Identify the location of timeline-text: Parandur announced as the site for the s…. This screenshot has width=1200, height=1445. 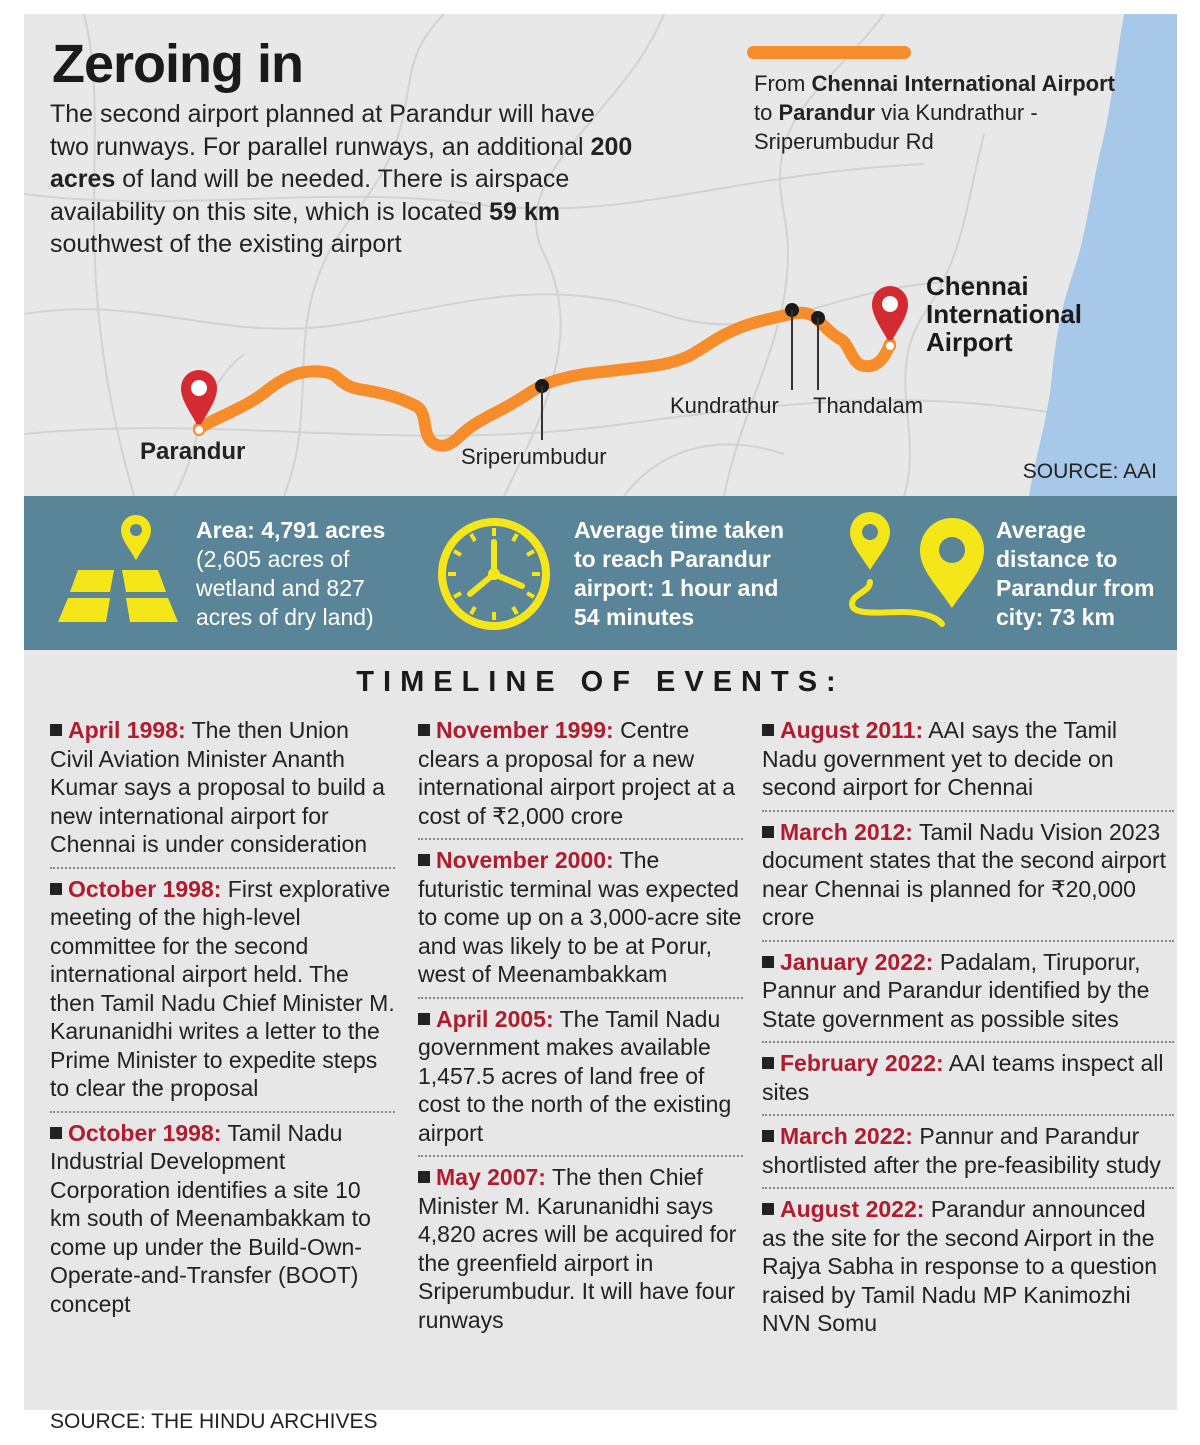
(960, 1266).